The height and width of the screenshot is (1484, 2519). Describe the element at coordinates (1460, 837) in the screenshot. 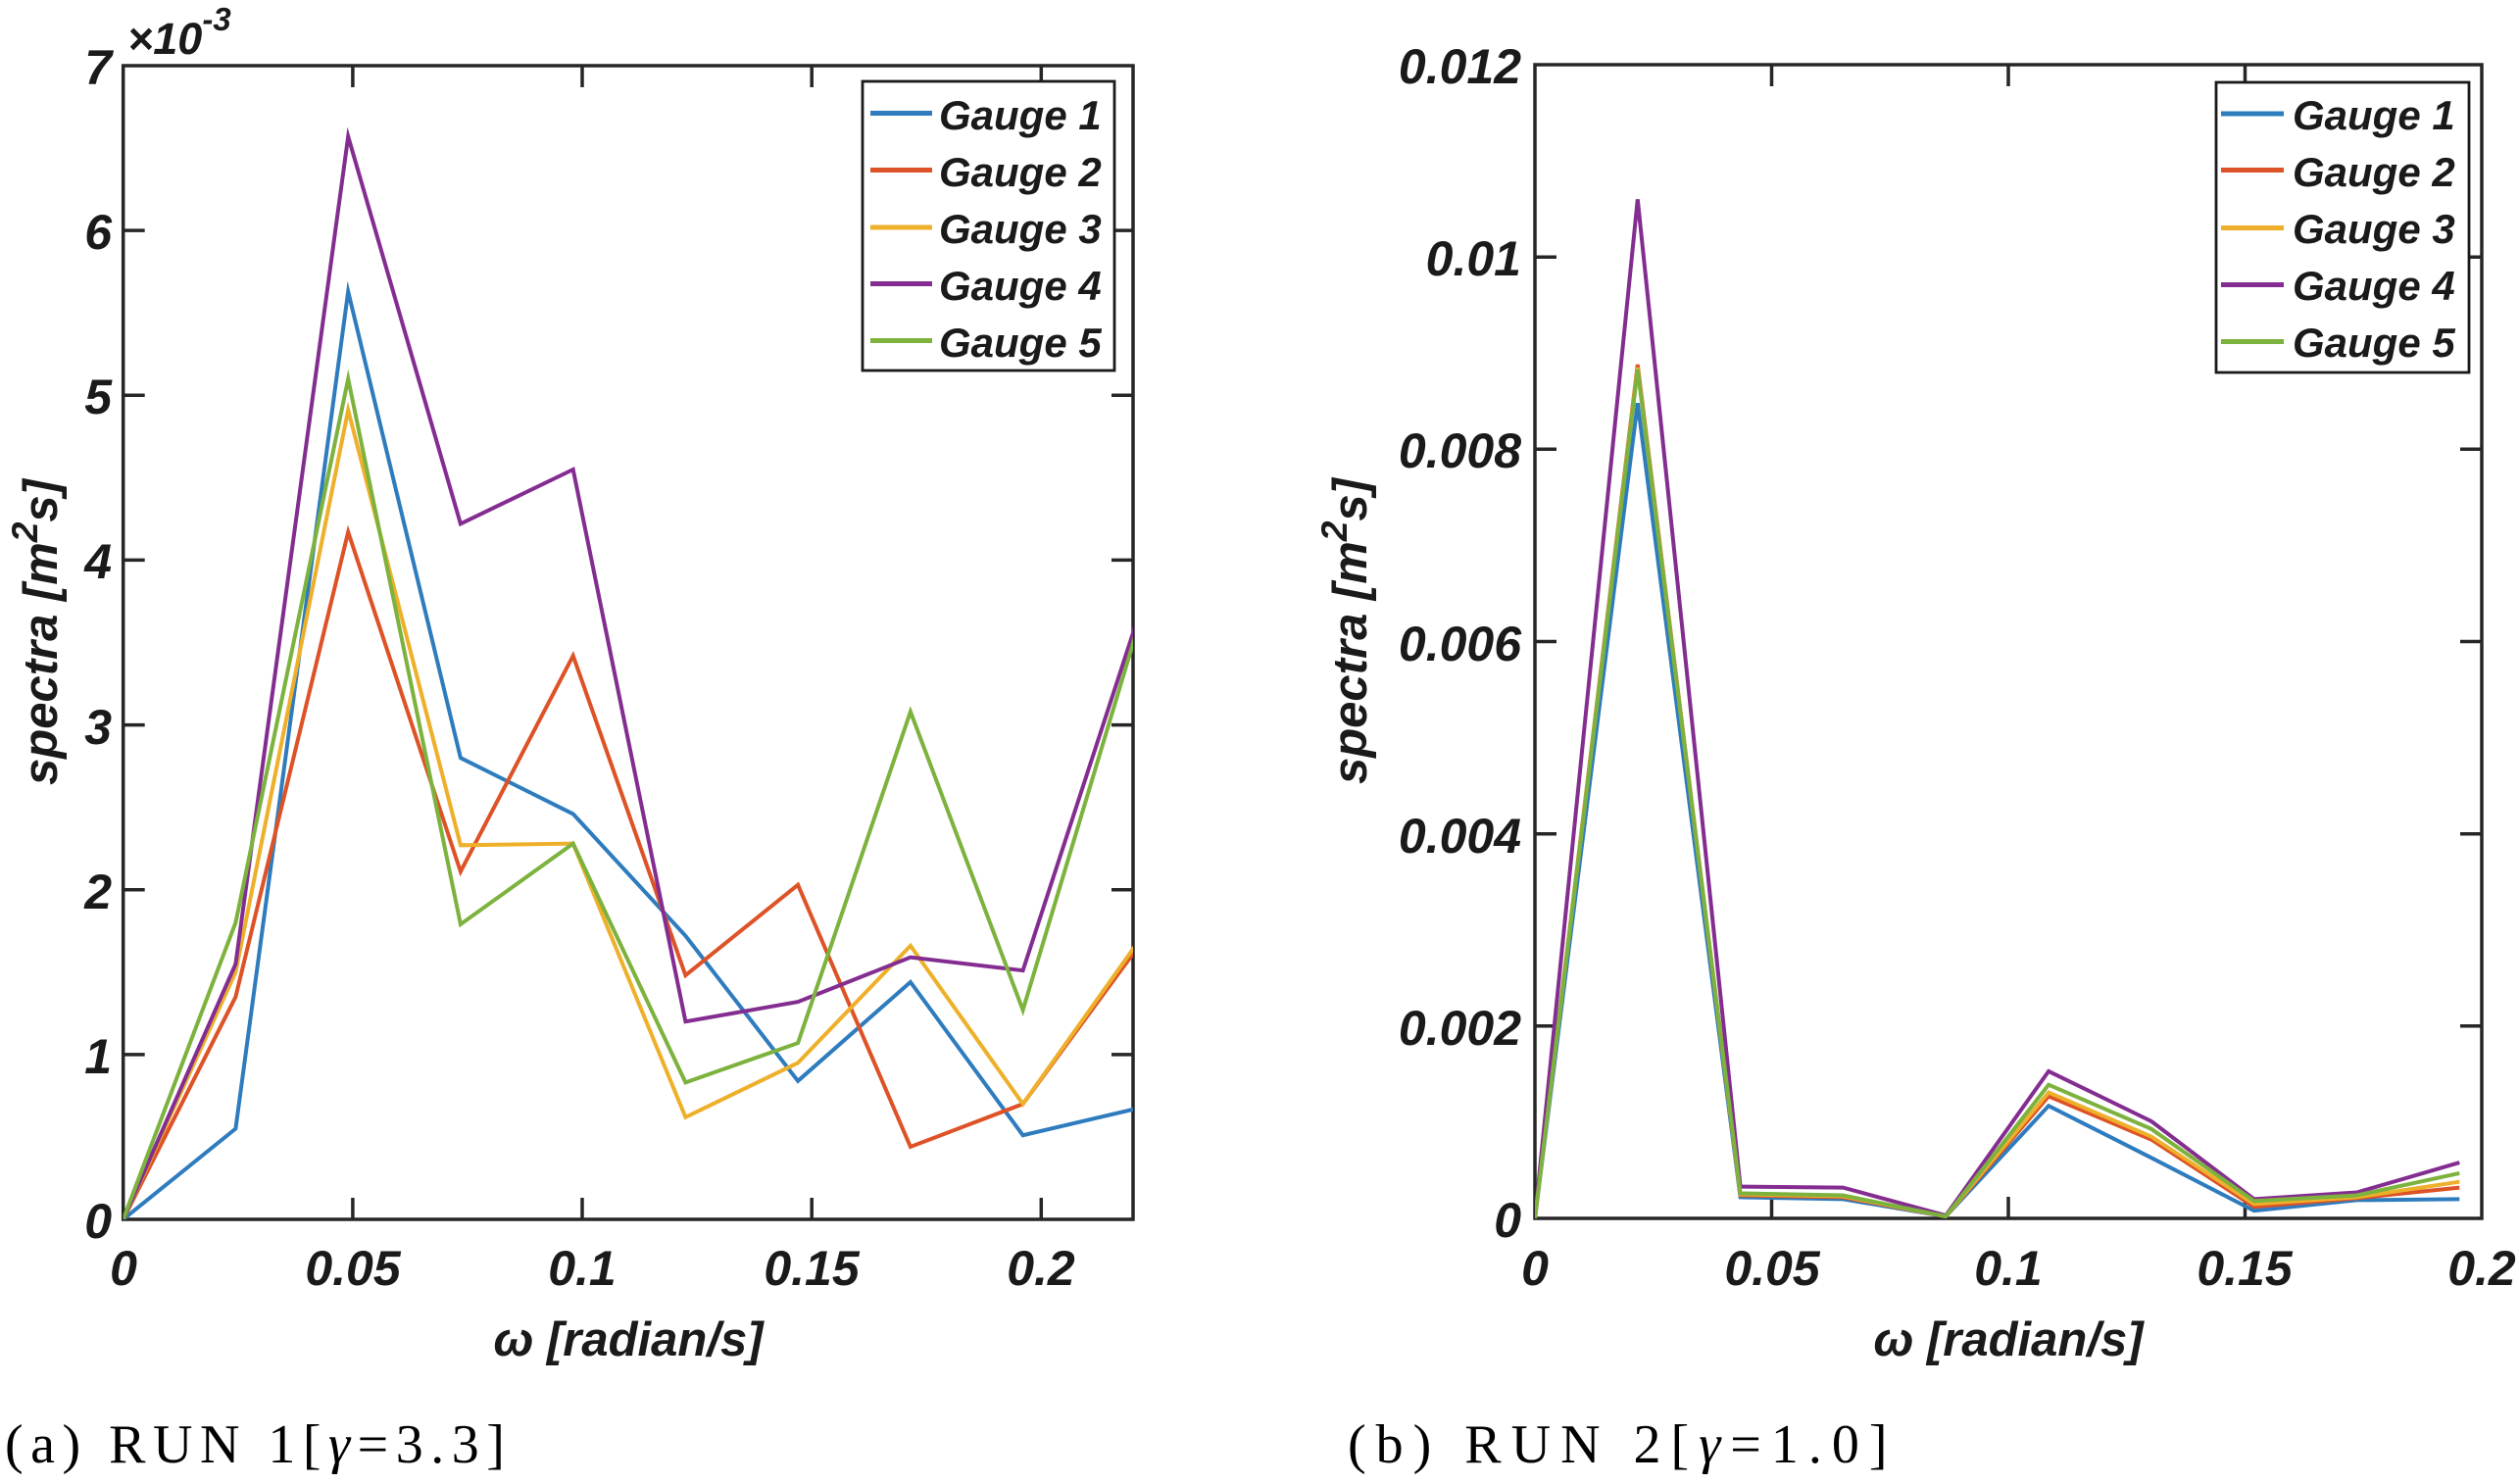

I see `svg-text: 0.004` at that location.